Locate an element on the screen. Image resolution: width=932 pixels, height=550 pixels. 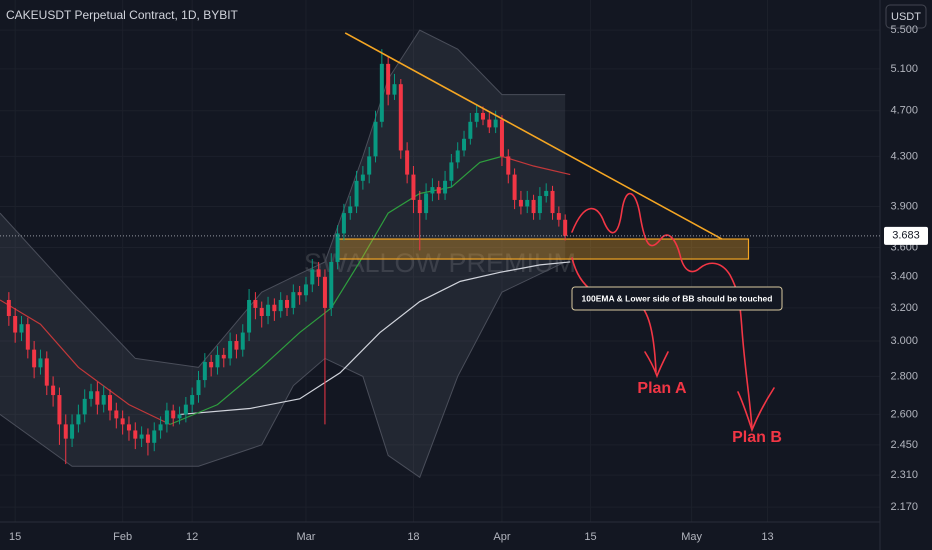
plan-label: Plan B is located at coordinates (757, 437).